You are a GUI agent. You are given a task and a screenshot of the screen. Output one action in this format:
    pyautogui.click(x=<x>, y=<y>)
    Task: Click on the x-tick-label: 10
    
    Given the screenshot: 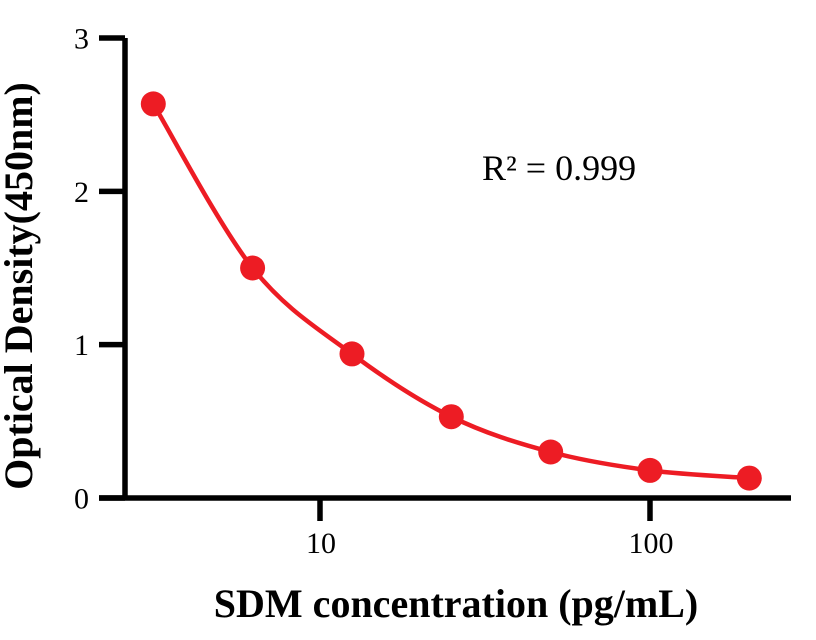 What is the action you would take?
    pyautogui.click(x=321, y=543)
    